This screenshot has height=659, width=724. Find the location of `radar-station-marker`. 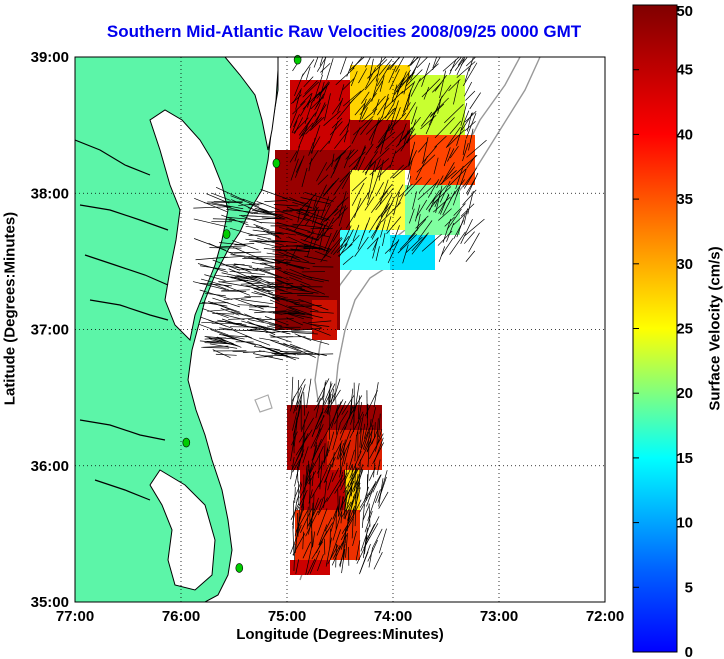

radar-station-marker is located at coordinates (186, 442).